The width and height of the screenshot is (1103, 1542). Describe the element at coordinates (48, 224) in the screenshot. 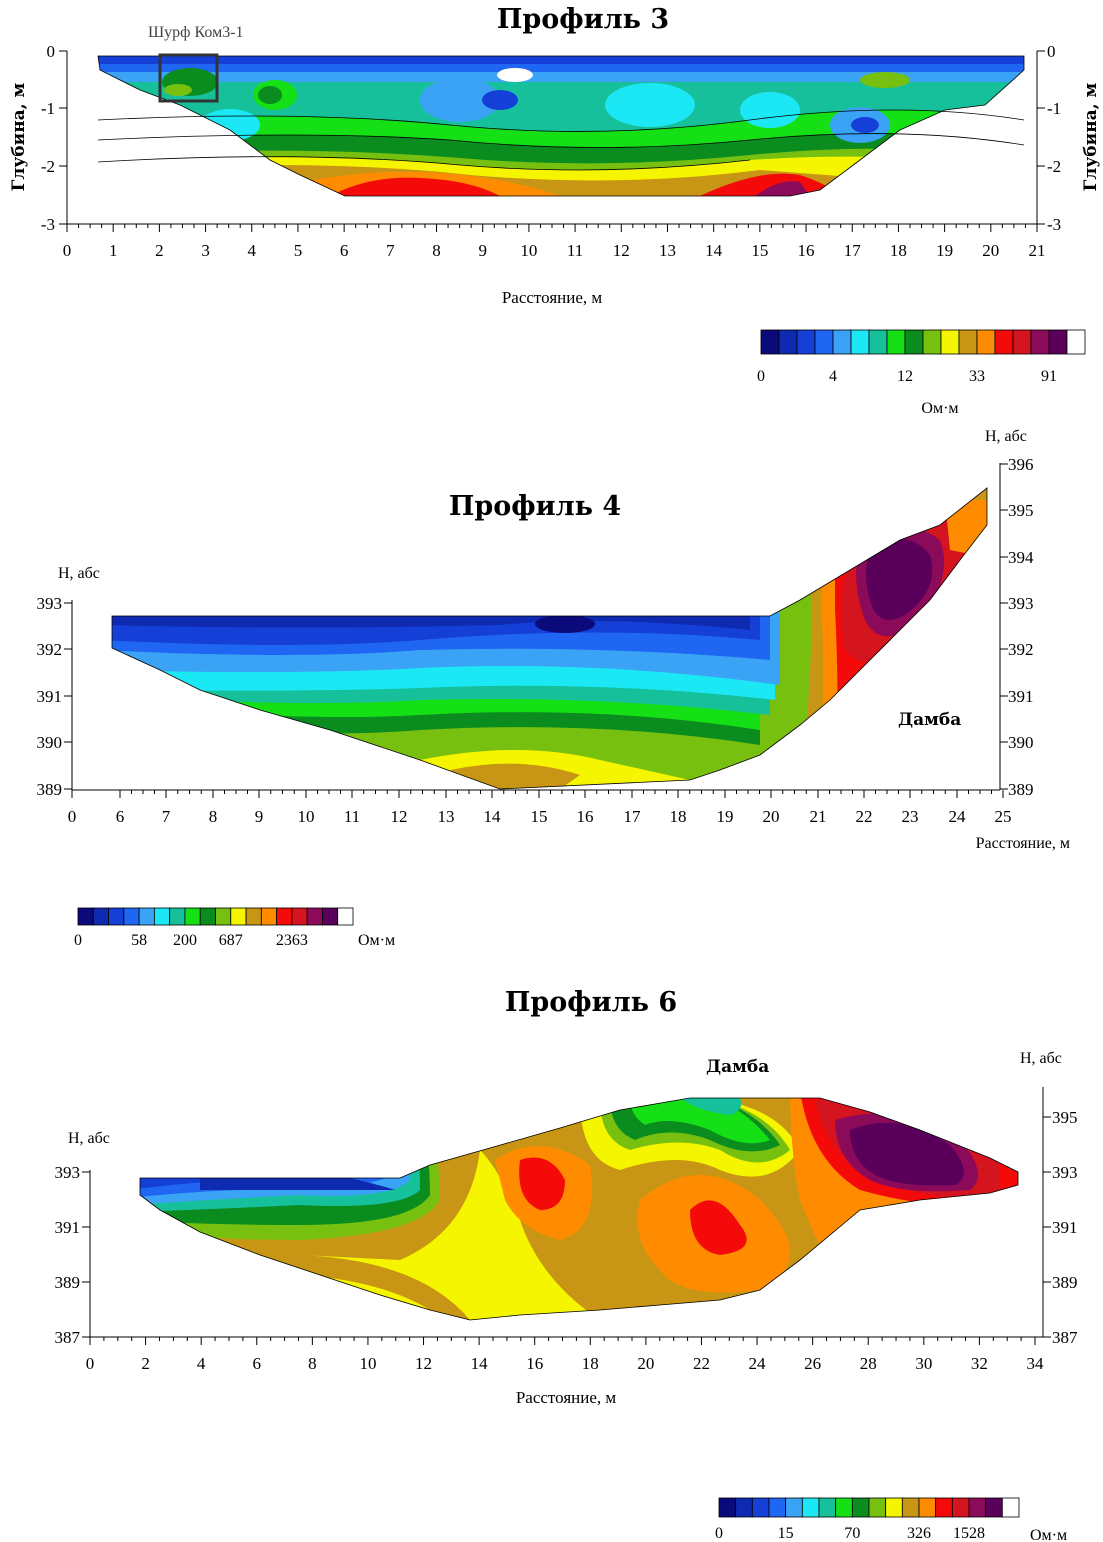

I see `y-tick-label: -3` at that location.